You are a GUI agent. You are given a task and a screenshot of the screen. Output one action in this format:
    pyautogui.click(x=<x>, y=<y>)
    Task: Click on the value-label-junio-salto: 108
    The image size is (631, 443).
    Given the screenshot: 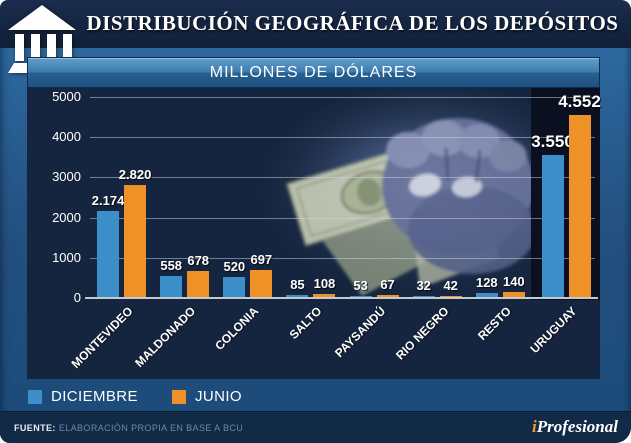 What is the action you would take?
    pyautogui.click(x=324, y=283)
    